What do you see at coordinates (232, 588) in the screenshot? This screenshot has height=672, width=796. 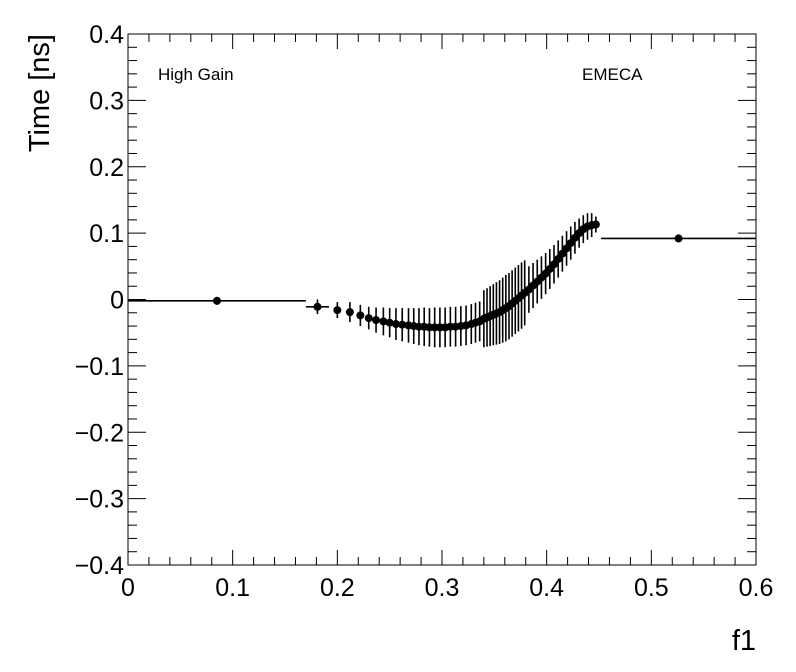 I see `x-tick-label: 0.1` at bounding box center [232, 588].